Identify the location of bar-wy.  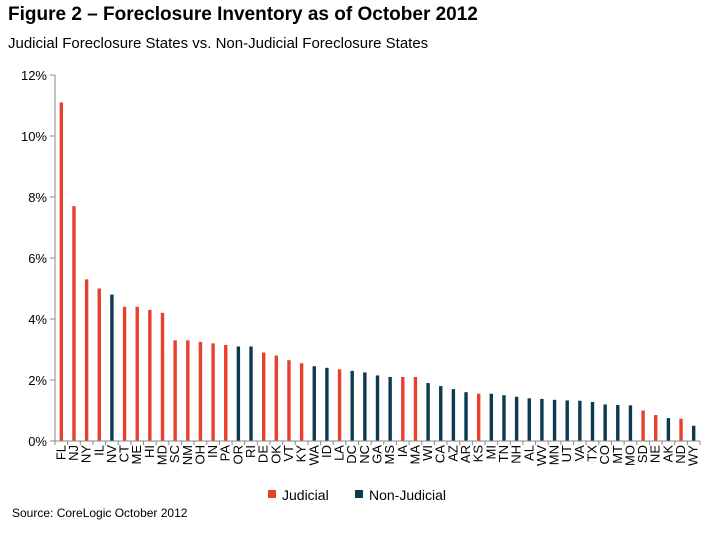
(693, 433).